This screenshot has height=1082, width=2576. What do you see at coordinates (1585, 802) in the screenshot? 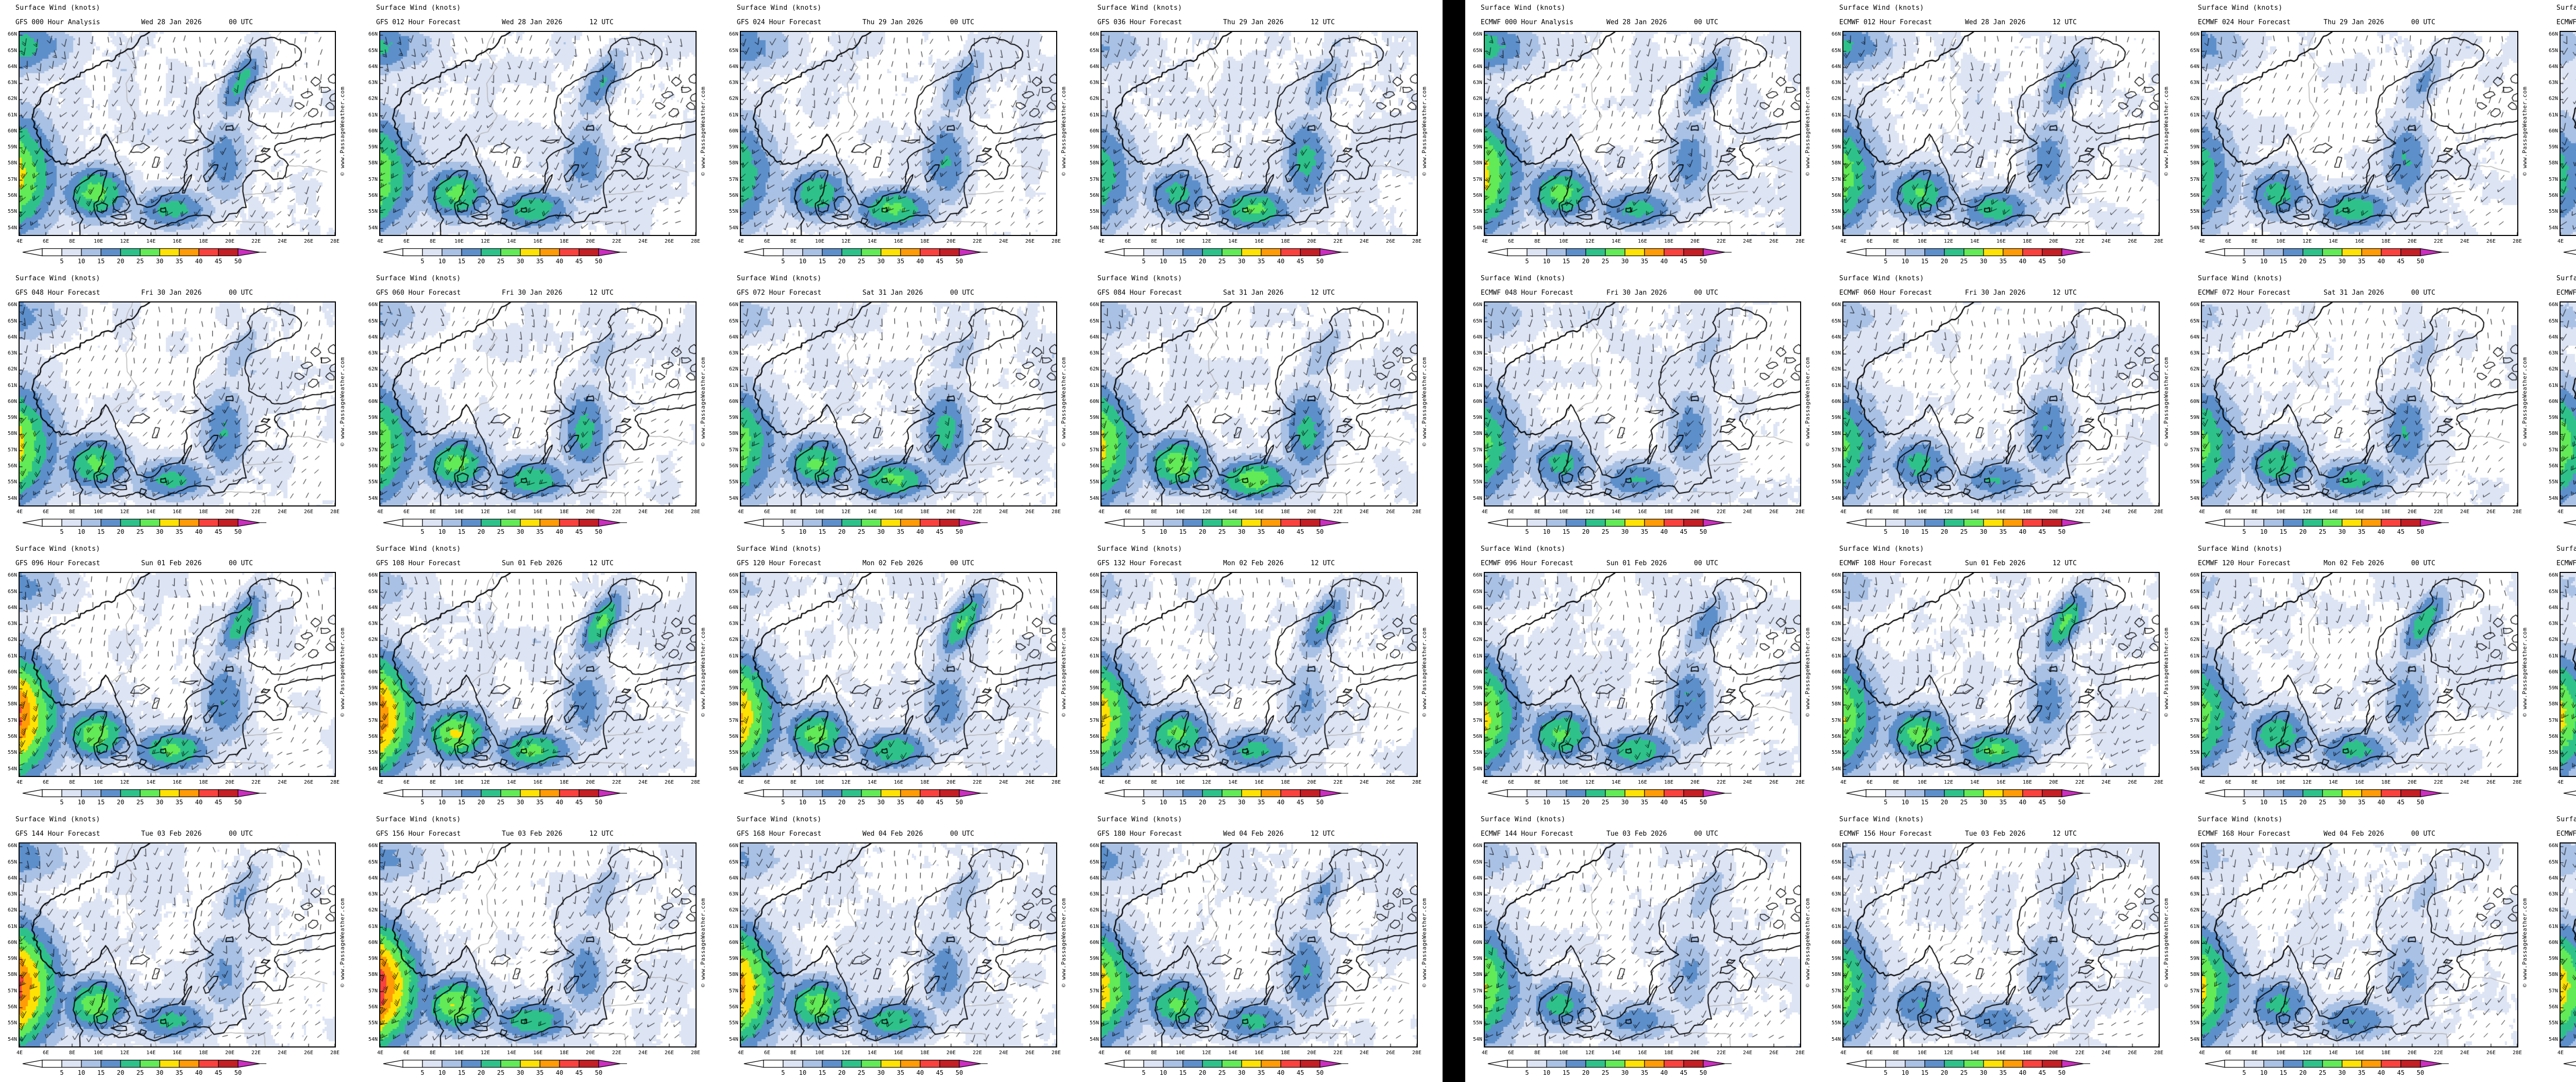
I see `colorbar-tick-label: 20` at bounding box center [1585, 802].